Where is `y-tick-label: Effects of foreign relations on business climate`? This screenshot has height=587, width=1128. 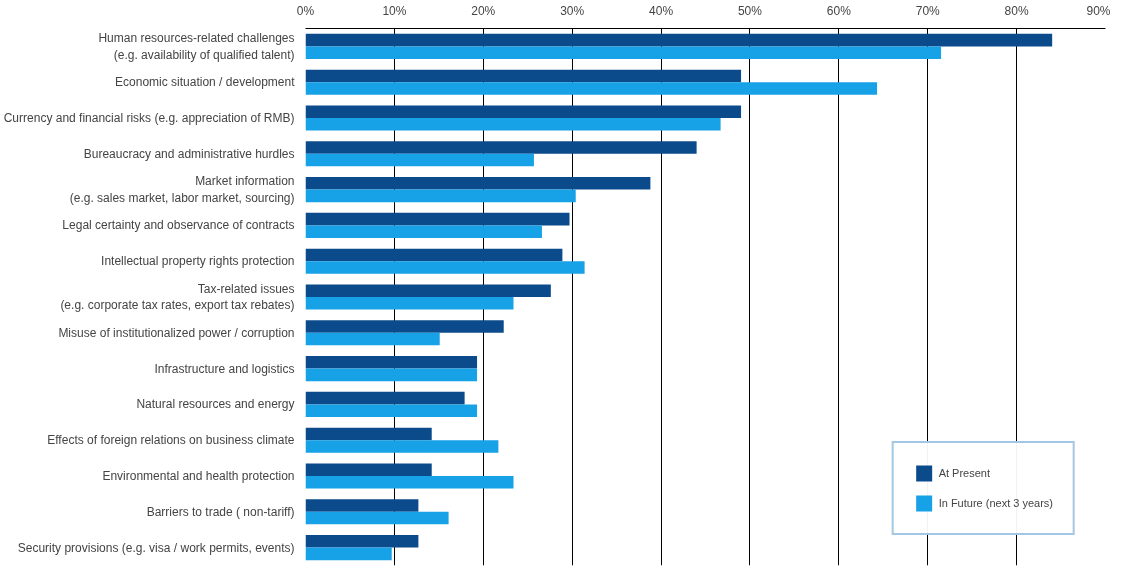
y-tick-label: Effects of foreign relations on business climate is located at coordinates (171, 440).